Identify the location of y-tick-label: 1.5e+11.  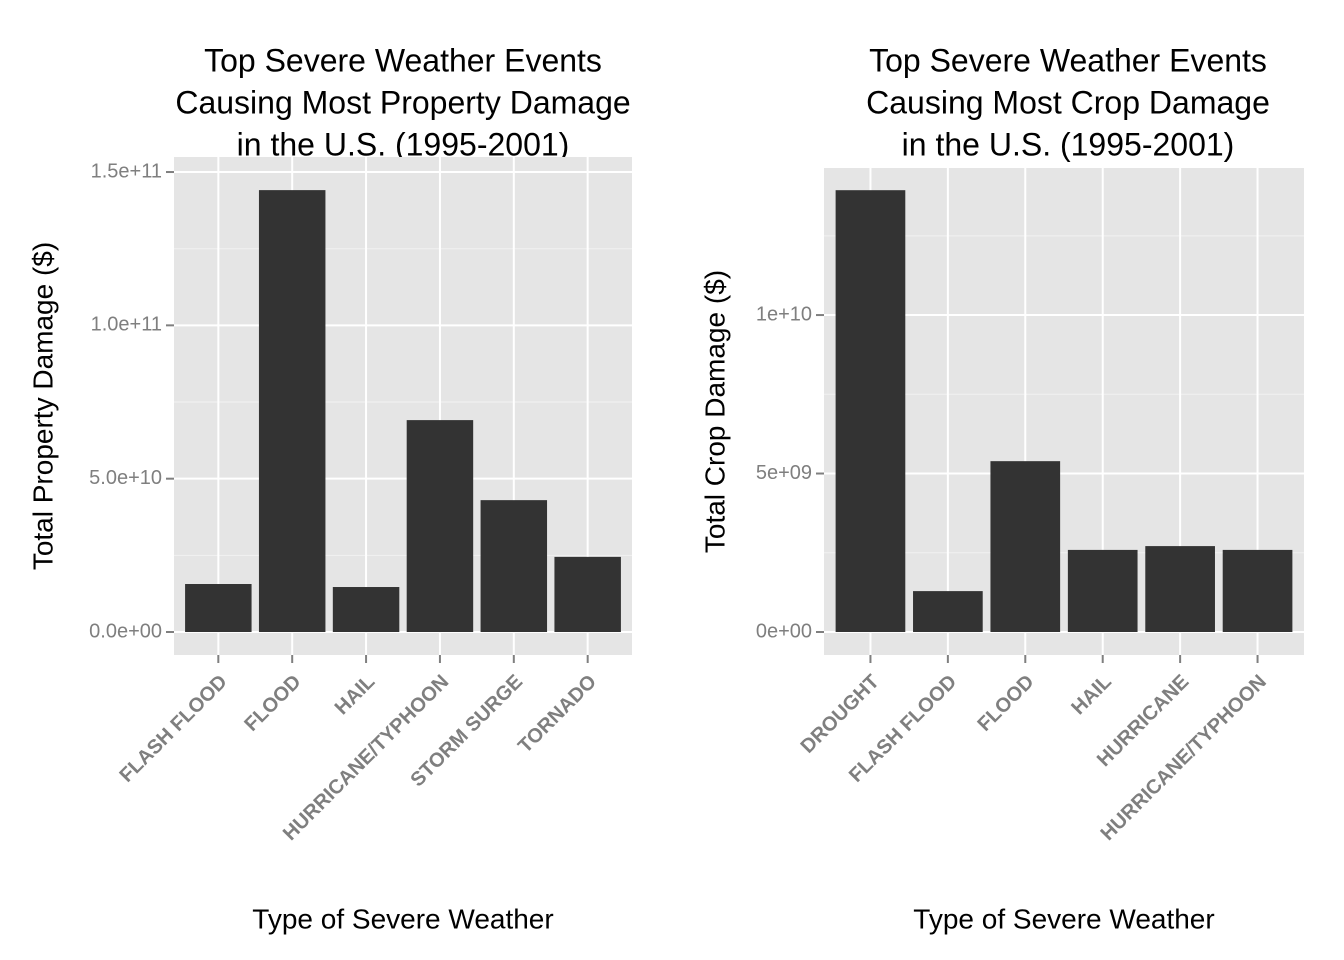
(126, 171).